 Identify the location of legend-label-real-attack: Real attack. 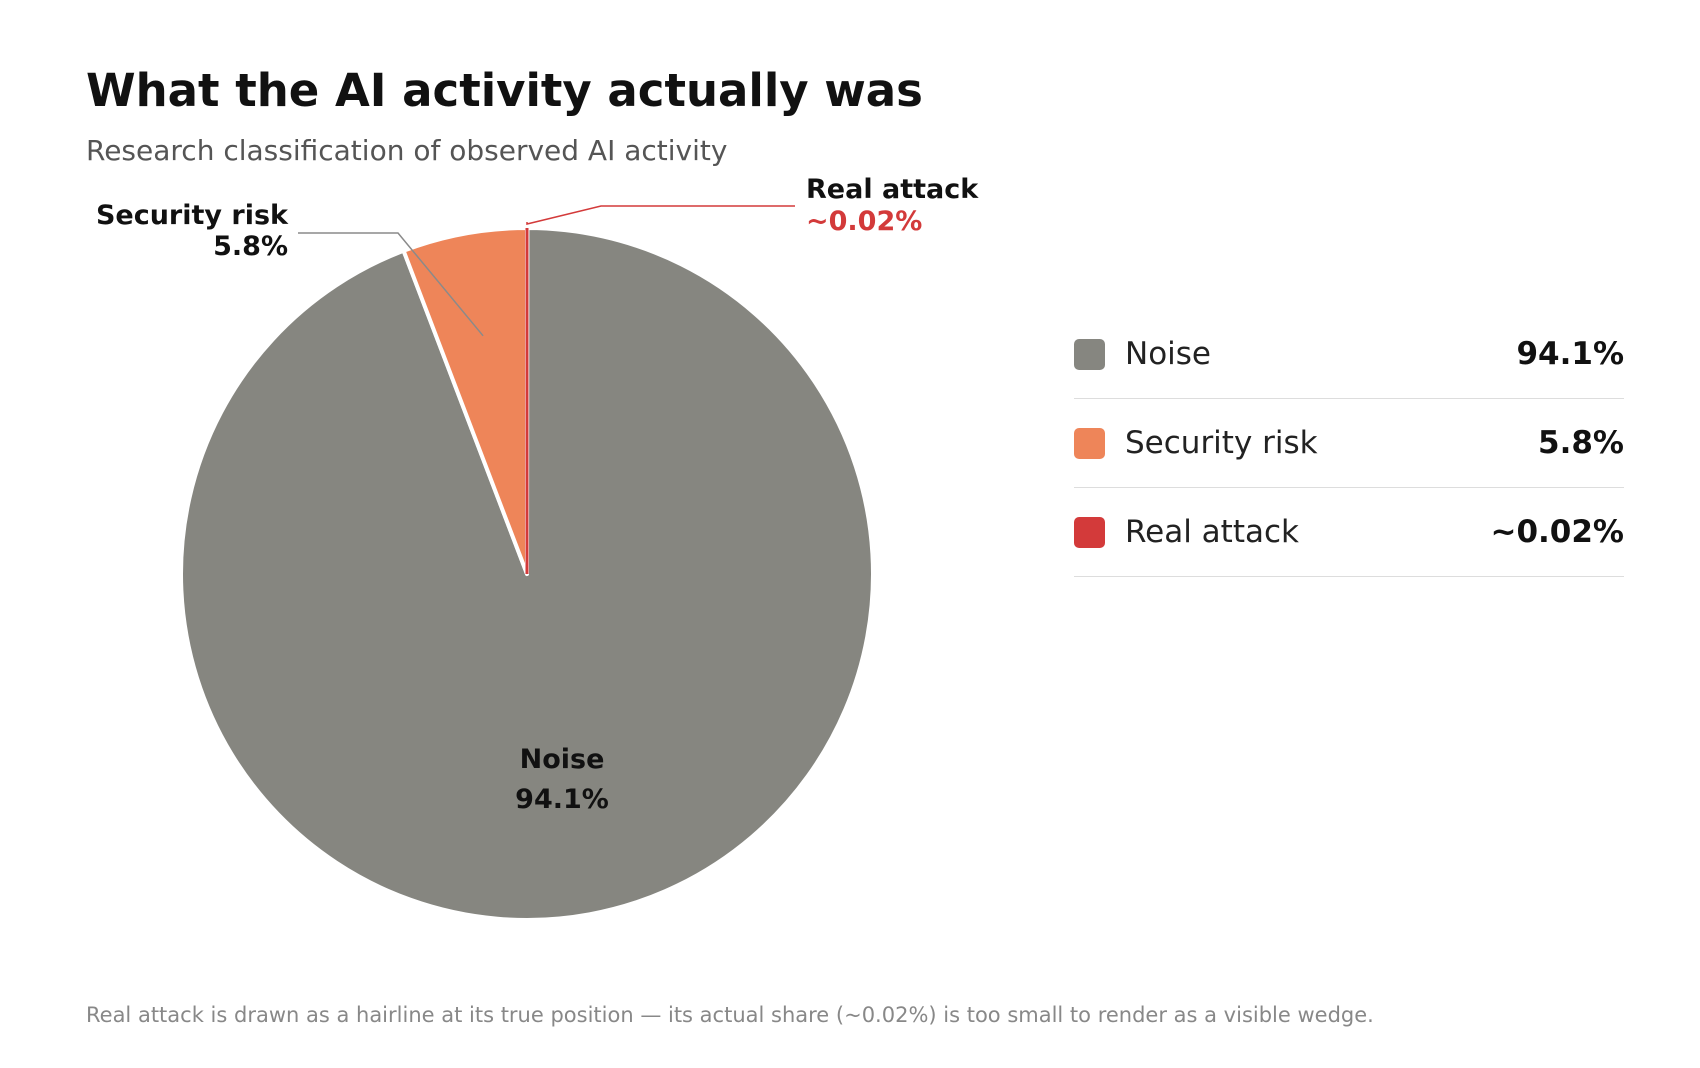
(1212, 532).